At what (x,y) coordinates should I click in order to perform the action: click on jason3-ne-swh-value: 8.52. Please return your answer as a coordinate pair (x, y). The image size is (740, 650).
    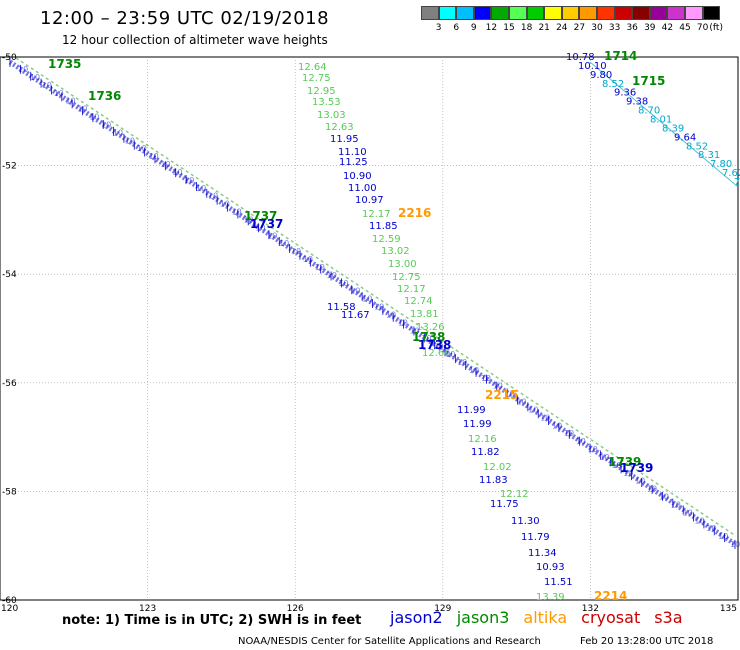
    Looking at the image, I should click on (613, 84).